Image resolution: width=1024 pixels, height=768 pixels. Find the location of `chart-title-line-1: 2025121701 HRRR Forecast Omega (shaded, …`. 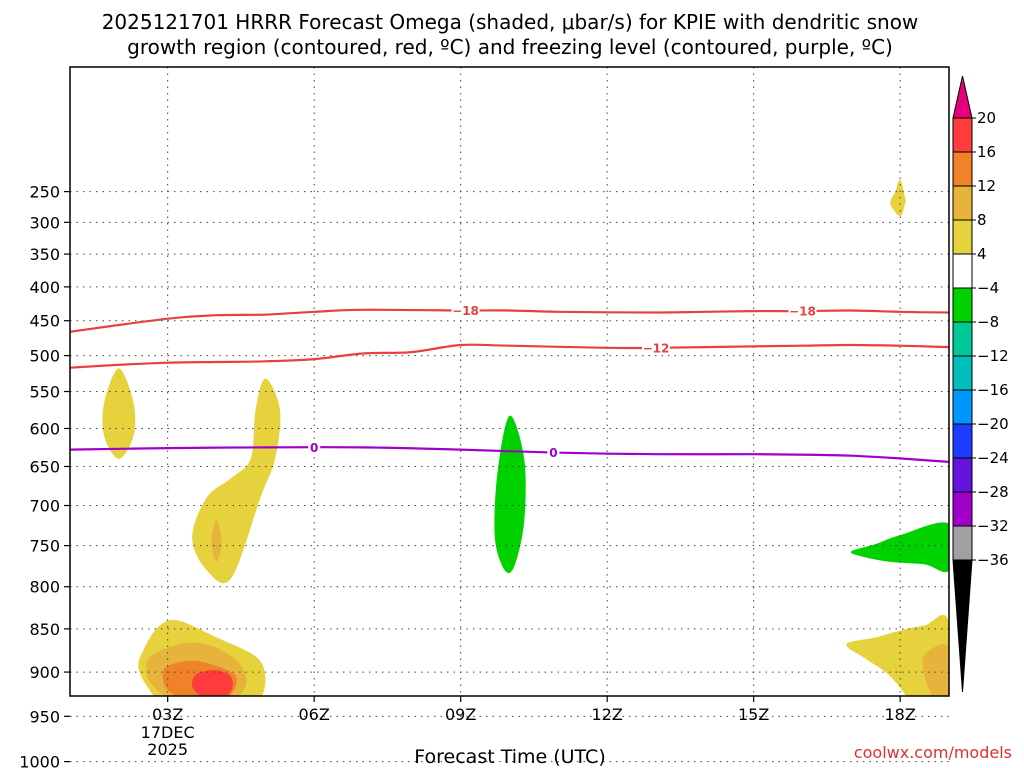

chart-title-line-1: 2025121701 HRRR Forecast Omega (shaded, … is located at coordinates (510, 22).